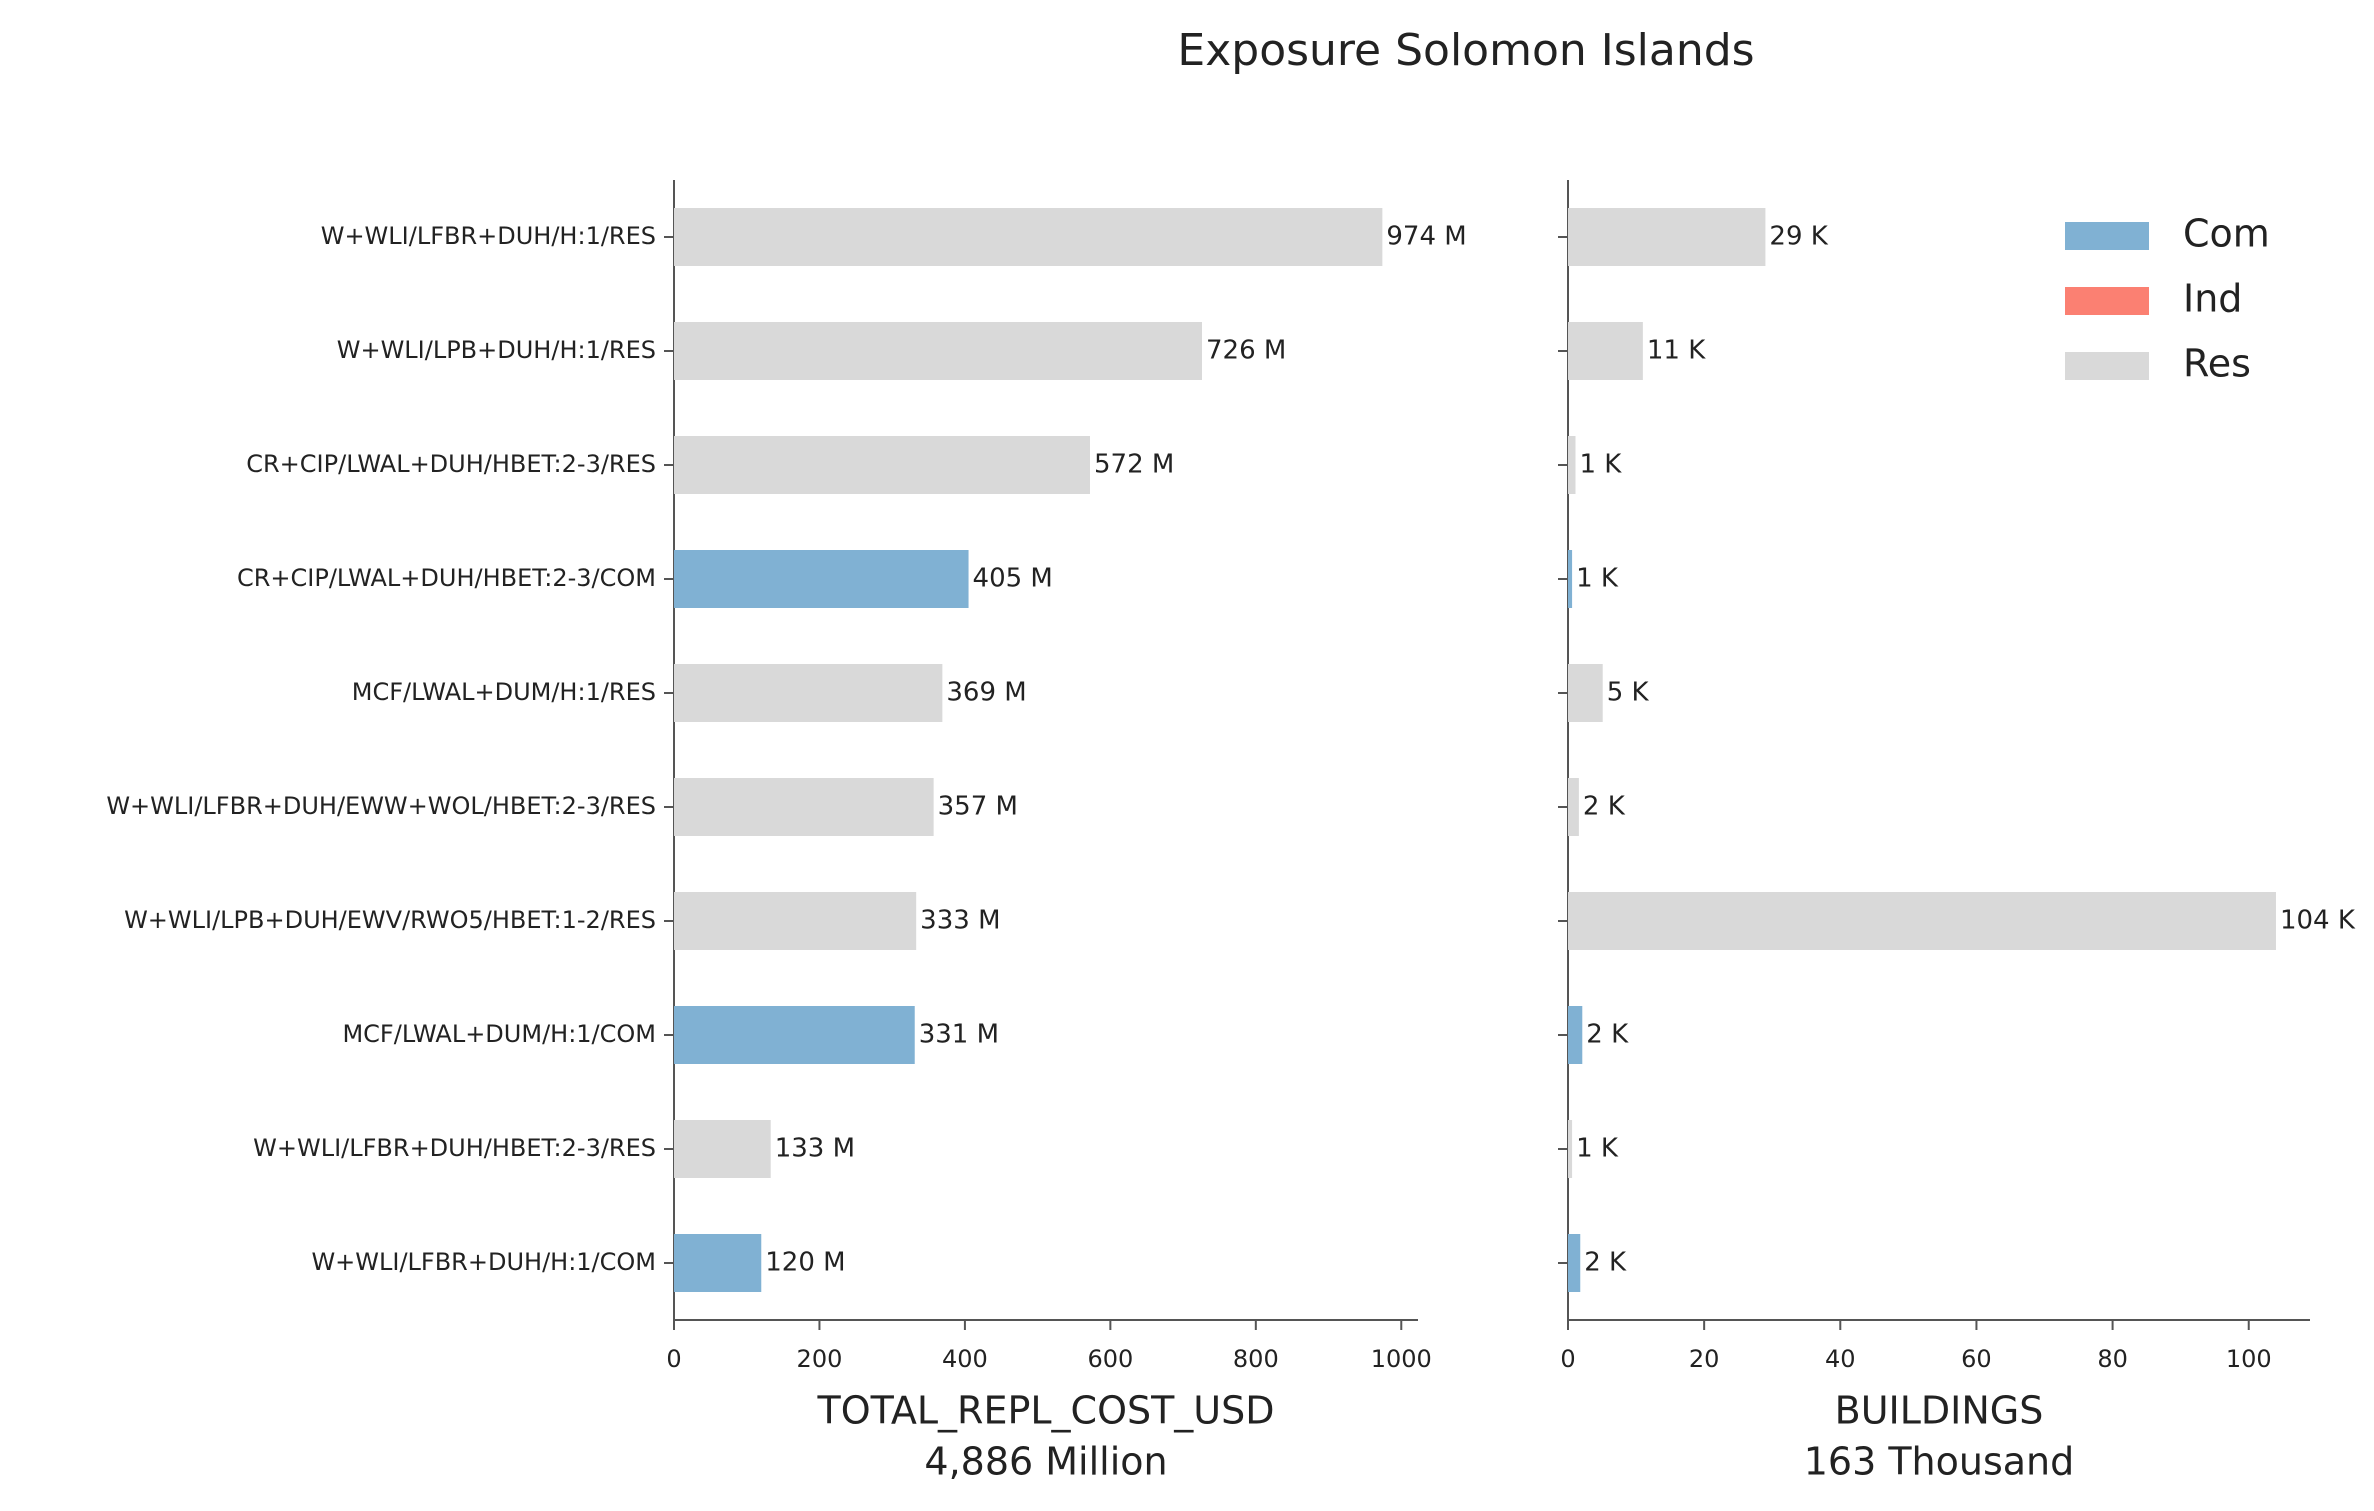 The image size is (2374, 1511). Describe the element at coordinates (1798, 237) in the screenshot. I see `value-label: 29 K` at that location.